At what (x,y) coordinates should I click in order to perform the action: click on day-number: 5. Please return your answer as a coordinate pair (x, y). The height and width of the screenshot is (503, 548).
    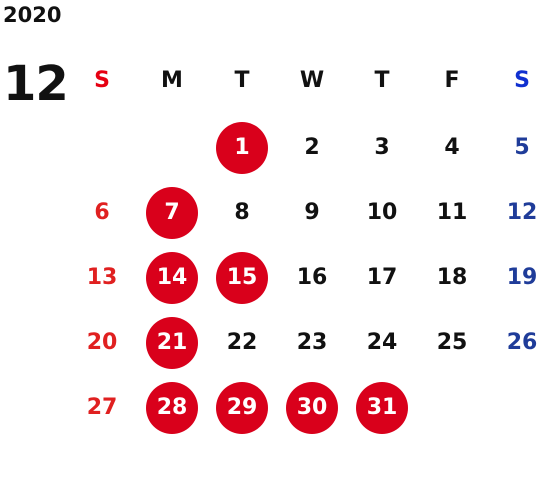
    Looking at the image, I should click on (522, 147).